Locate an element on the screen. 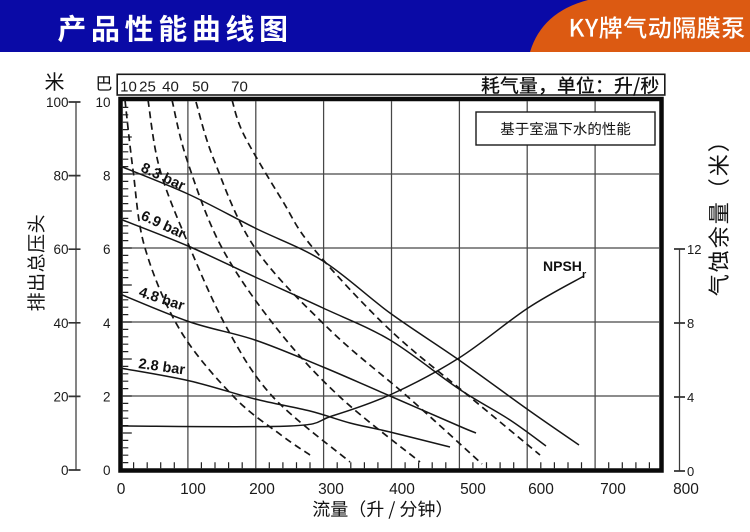 The width and height of the screenshot is (750, 532). svg-text: 70 is located at coordinates (239, 87).